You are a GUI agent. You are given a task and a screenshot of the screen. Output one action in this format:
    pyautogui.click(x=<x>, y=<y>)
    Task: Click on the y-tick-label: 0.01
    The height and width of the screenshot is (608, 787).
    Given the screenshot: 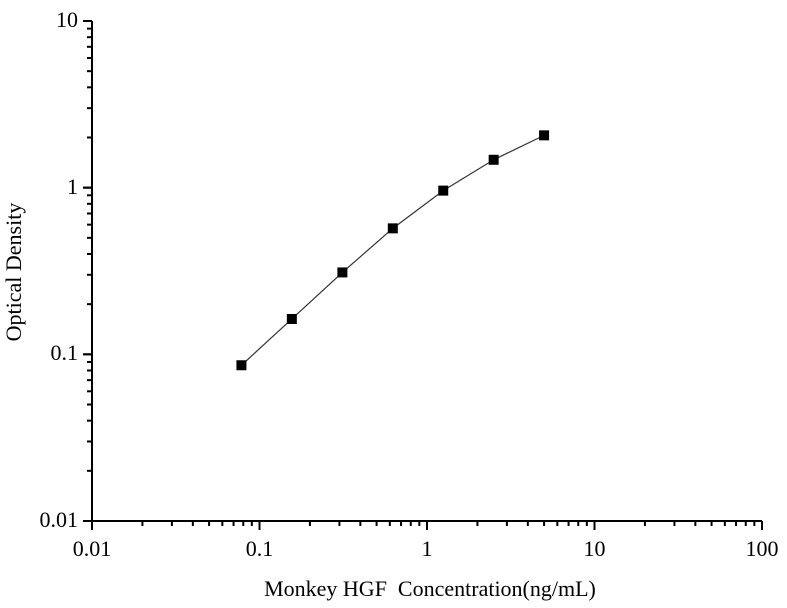 What is the action you would take?
    pyautogui.click(x=59, y=519)
    